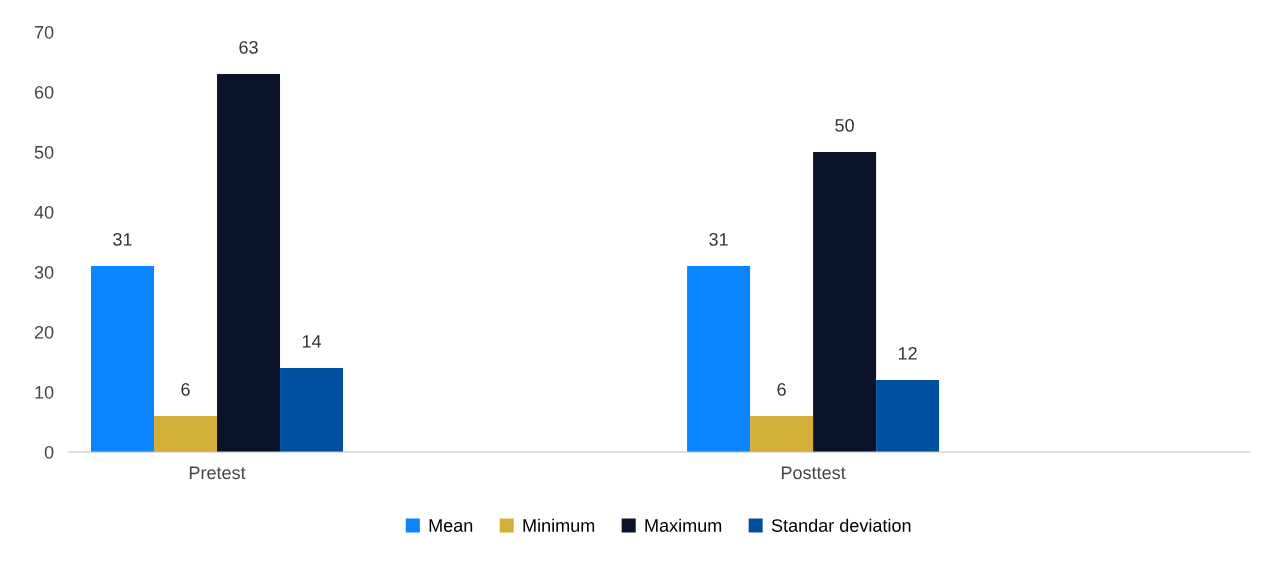 The height and width of the screenshot is (570, 1287). I want to click on data-label: 14, so click(312, 341).